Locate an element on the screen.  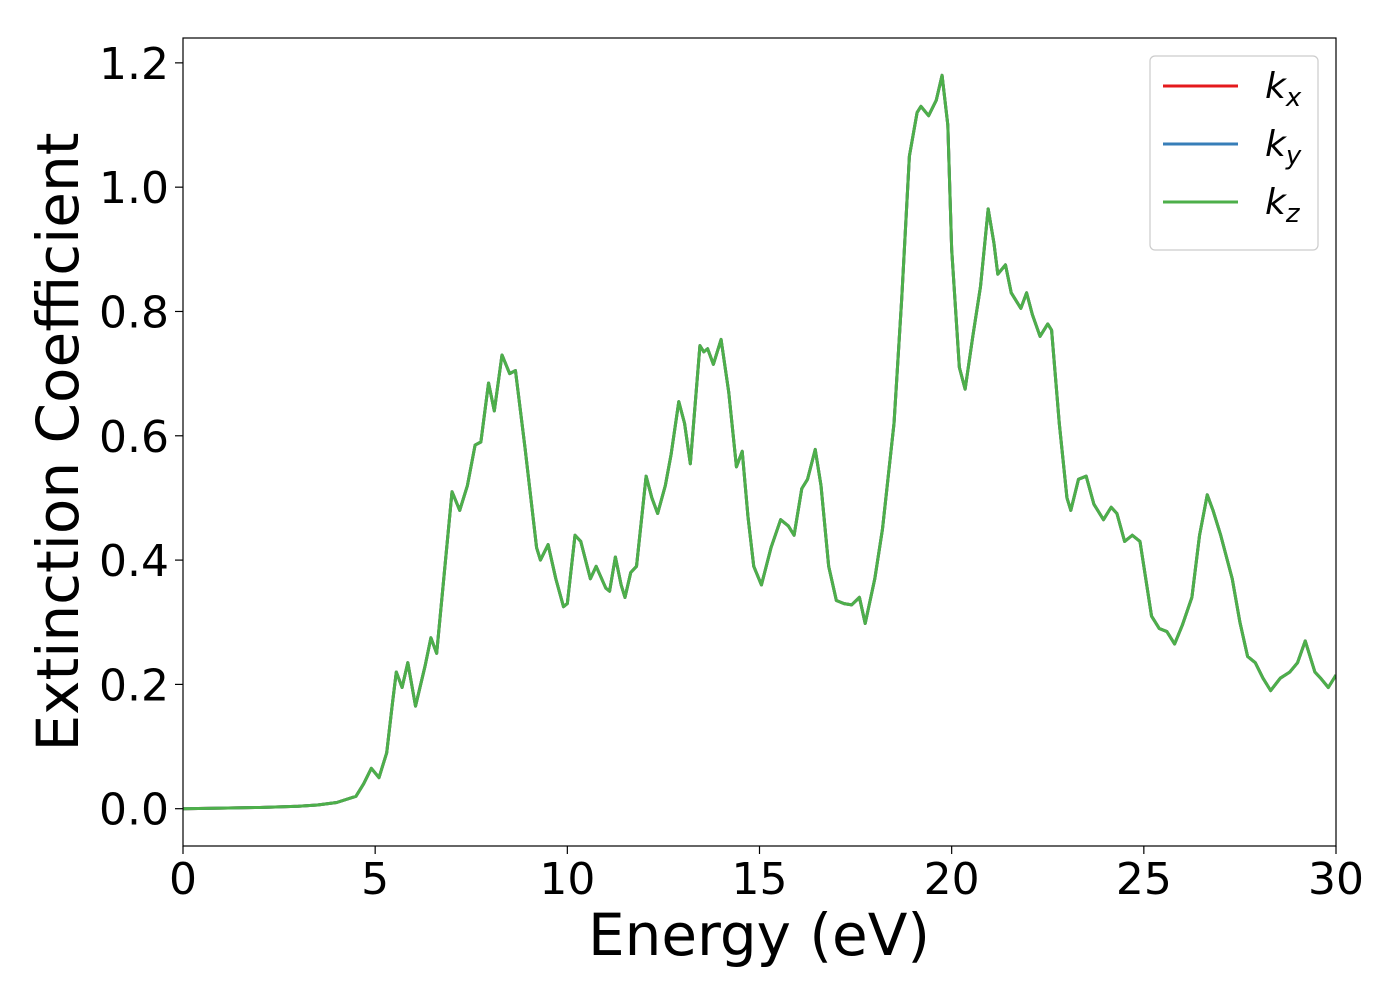
legend-label: kz is located at coordinates (1283, 205).